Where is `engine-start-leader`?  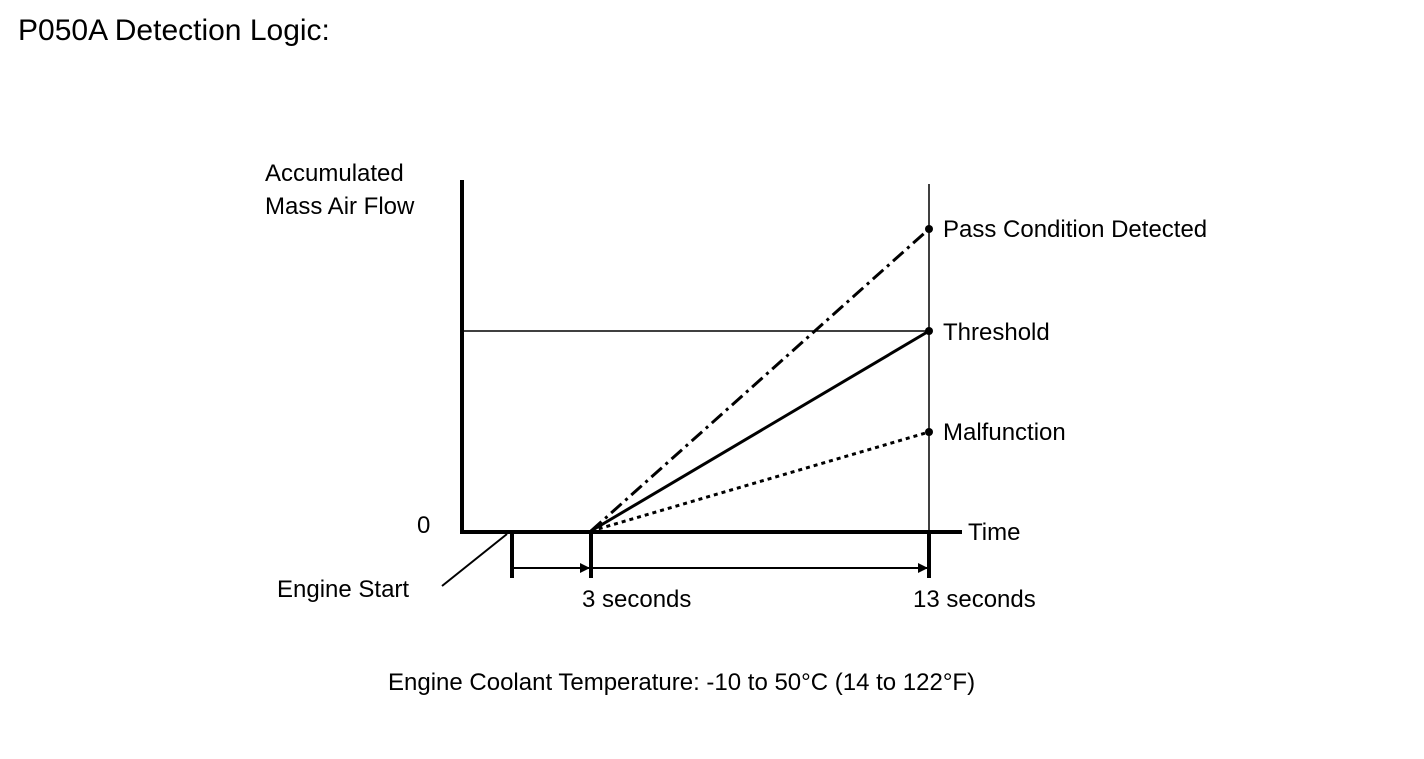
engine-start-leader is located at coordinates (474, 560).